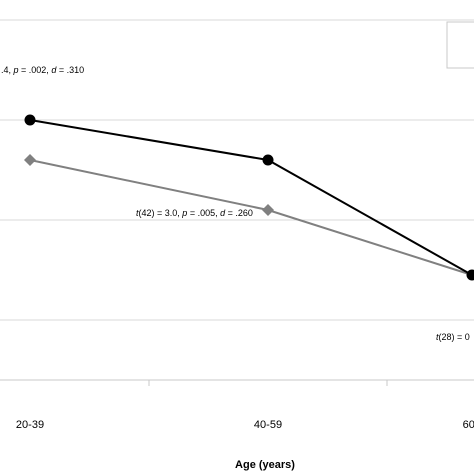  I want to click on x-tick-label: 60+, so click(468, 425).